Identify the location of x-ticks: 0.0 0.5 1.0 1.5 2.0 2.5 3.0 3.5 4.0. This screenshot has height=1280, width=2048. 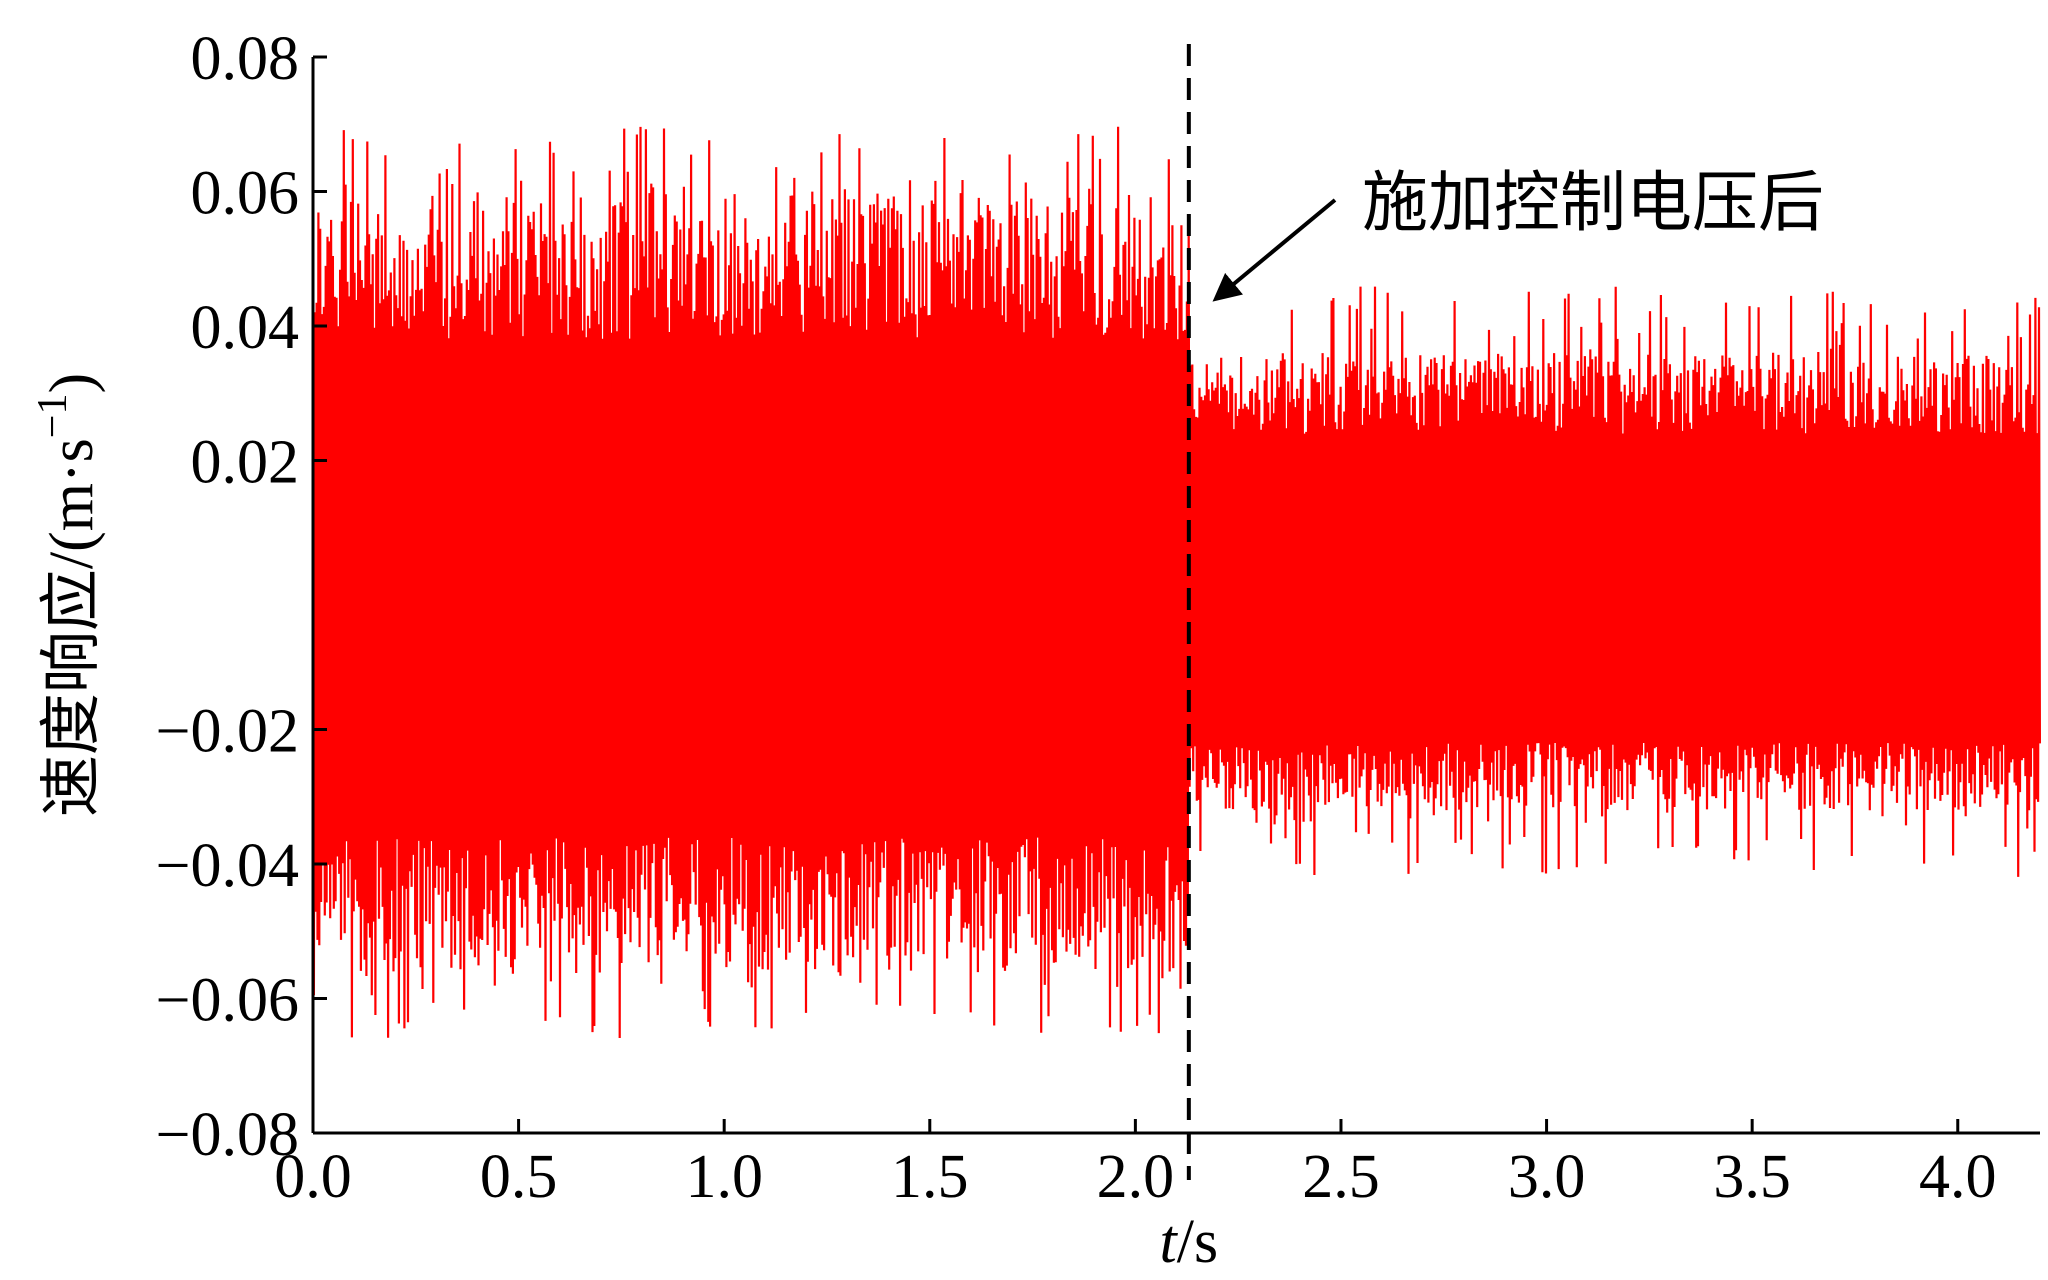
(1135, 1165).